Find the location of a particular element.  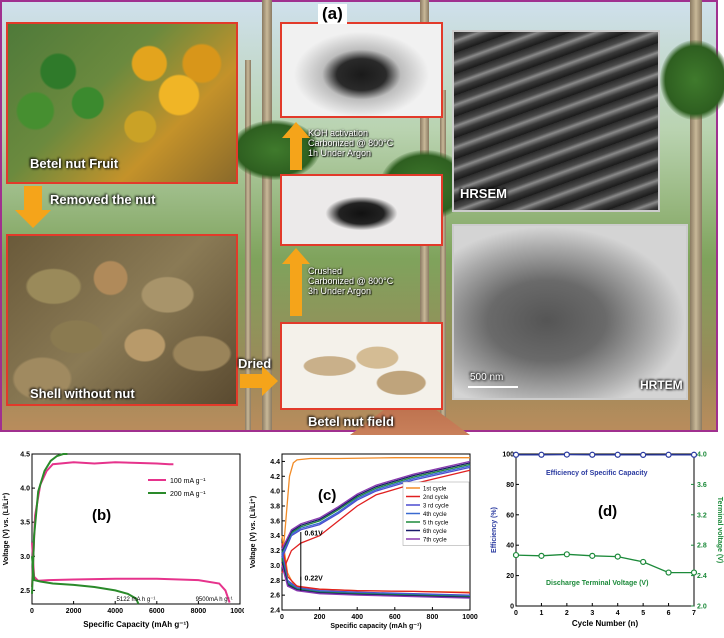

y2-tick-label: 4.0 is located at coordinates (702, 455).